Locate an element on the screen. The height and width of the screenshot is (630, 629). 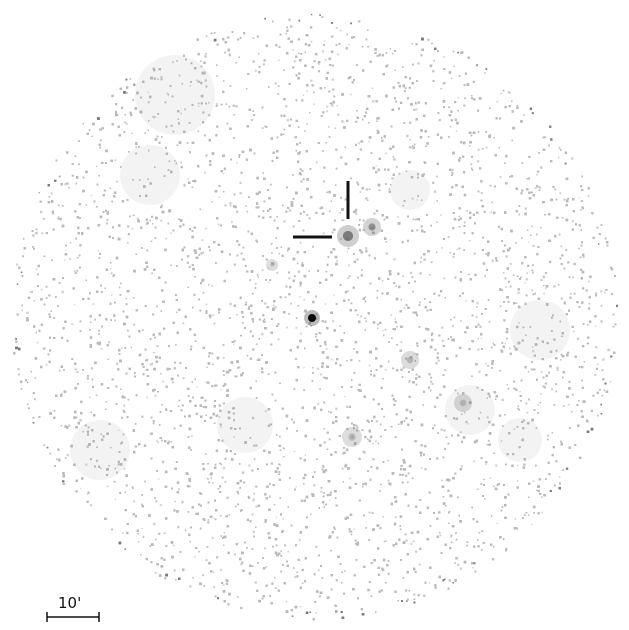
marked-source is located at coordinates (348, 236).